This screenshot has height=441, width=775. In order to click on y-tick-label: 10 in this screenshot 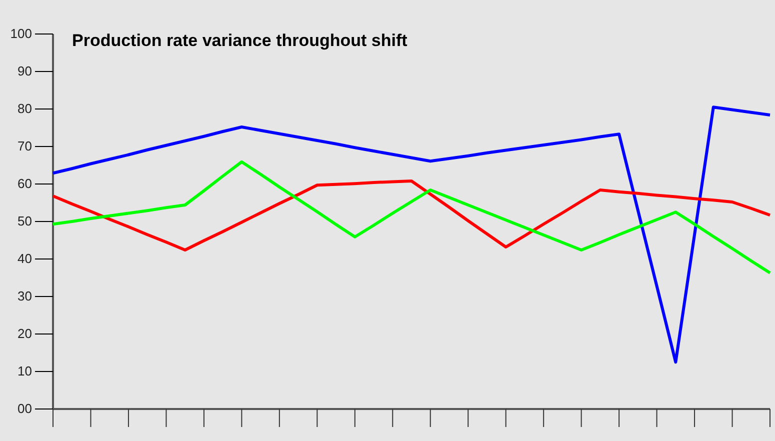, I will do `click(25, 371)`.